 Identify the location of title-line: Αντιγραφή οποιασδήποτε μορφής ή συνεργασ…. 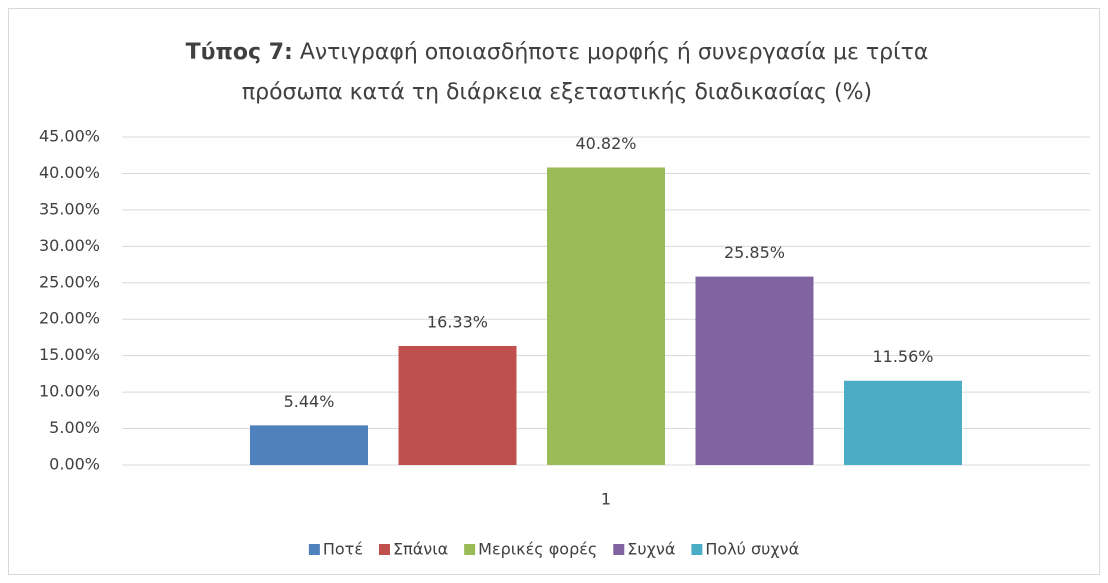
(614, 52).